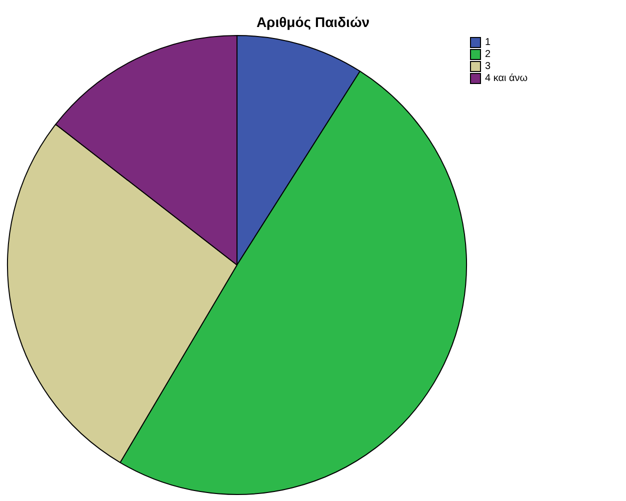 The width and height of the screenshot is (626, 501). What do you see at coordinates (488, 54) in the screenshot?
I see `legend-label: 2` at bounding box center [488, 54].